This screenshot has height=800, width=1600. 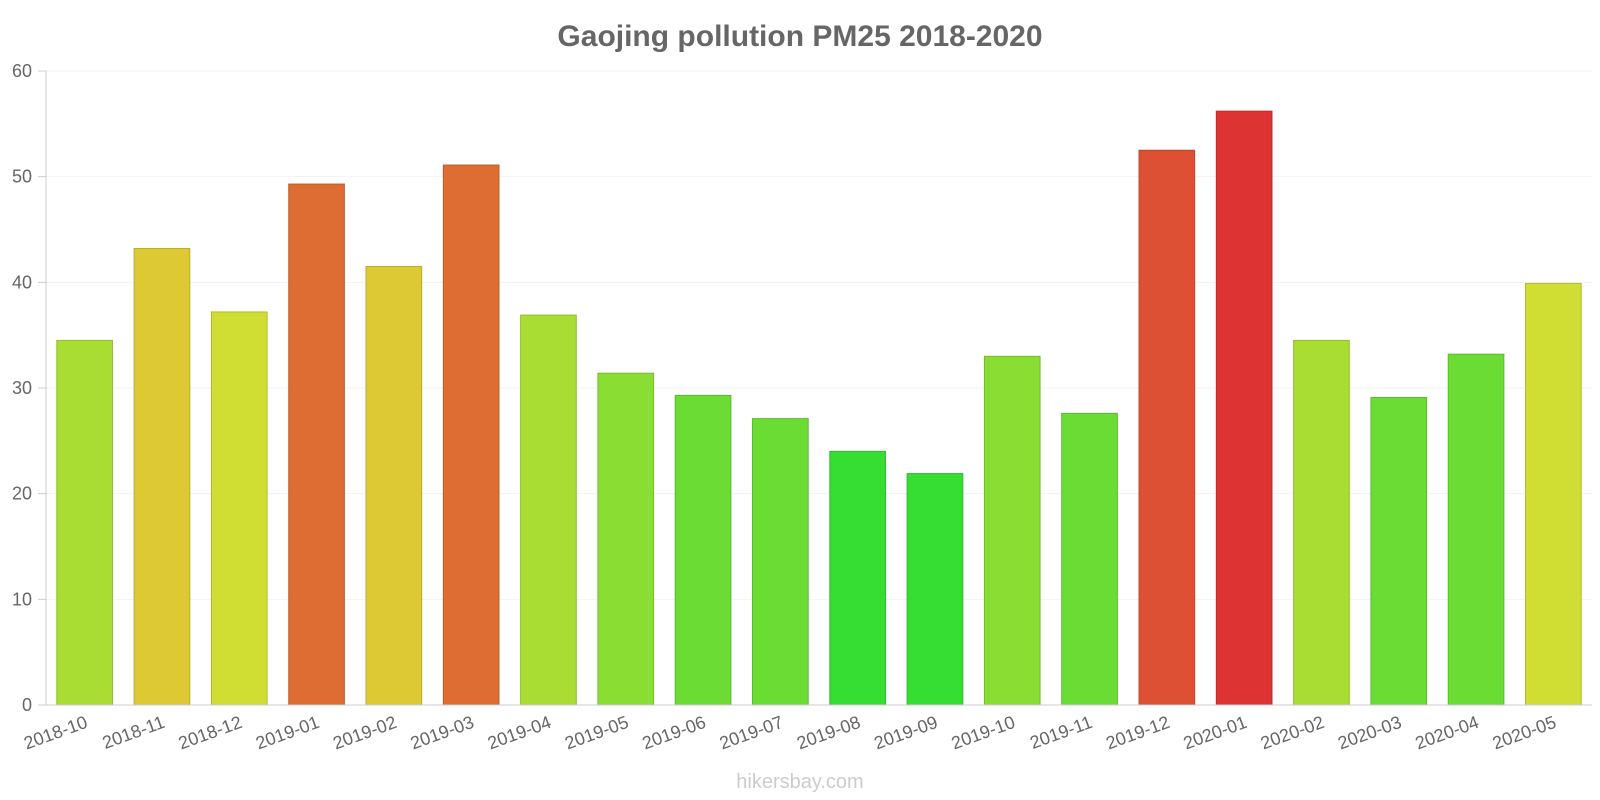 What do you see at coordinates (1369, 732) in the screenshot?
I see `x-tick-label: 2020-03` at bounding box center [1369, 732].